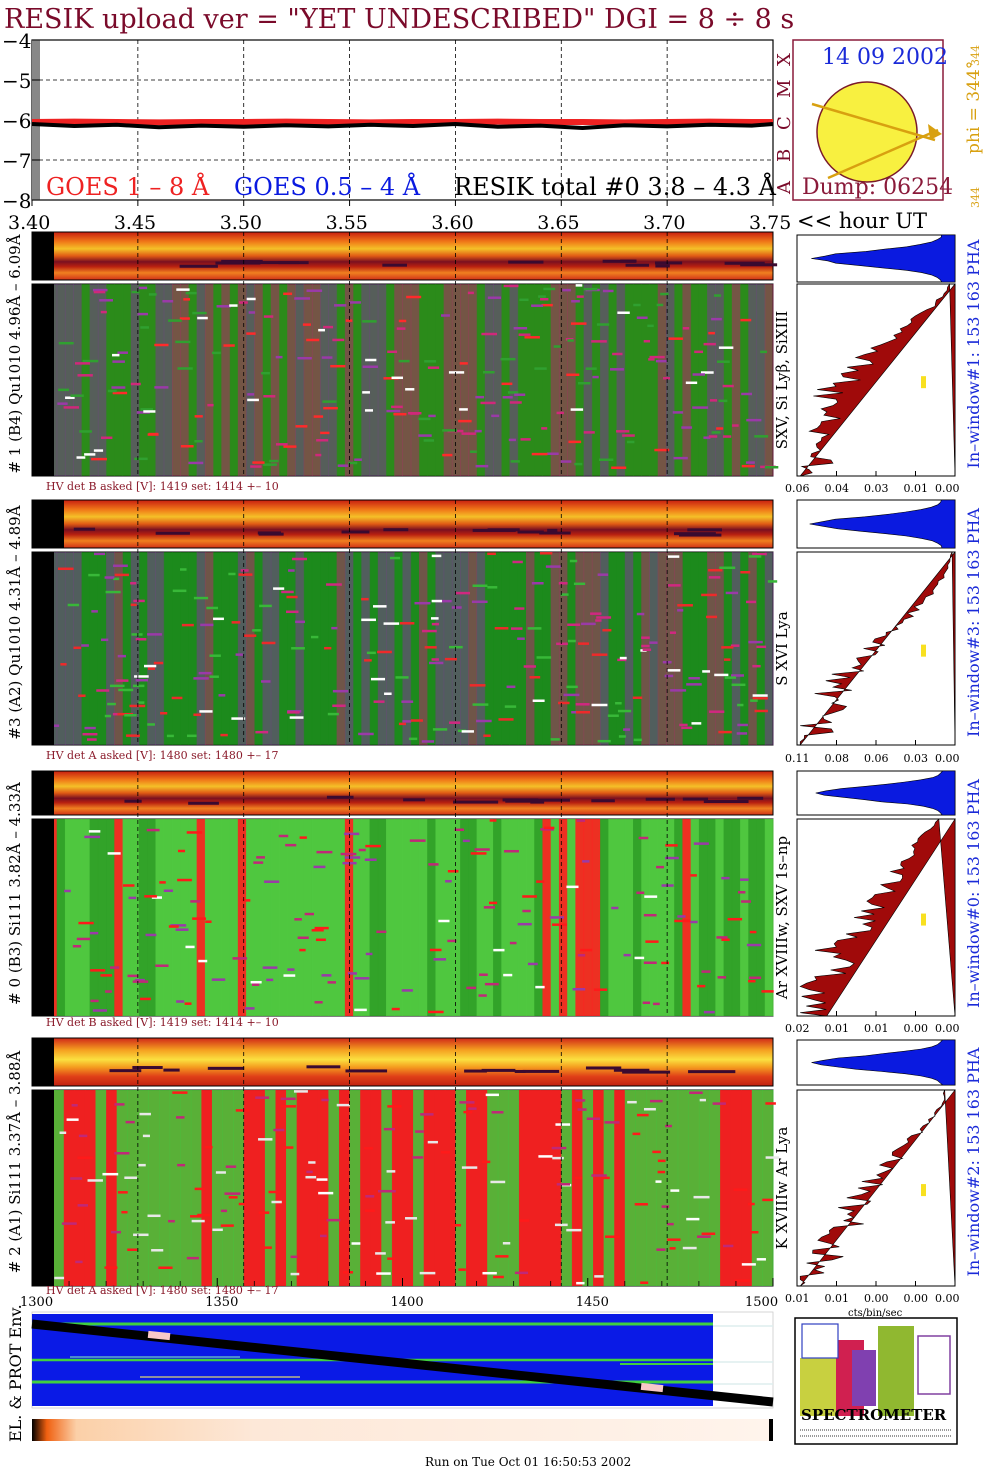  I want to click on channel-1-line-label: S XVI Lya, so click(782, 648).